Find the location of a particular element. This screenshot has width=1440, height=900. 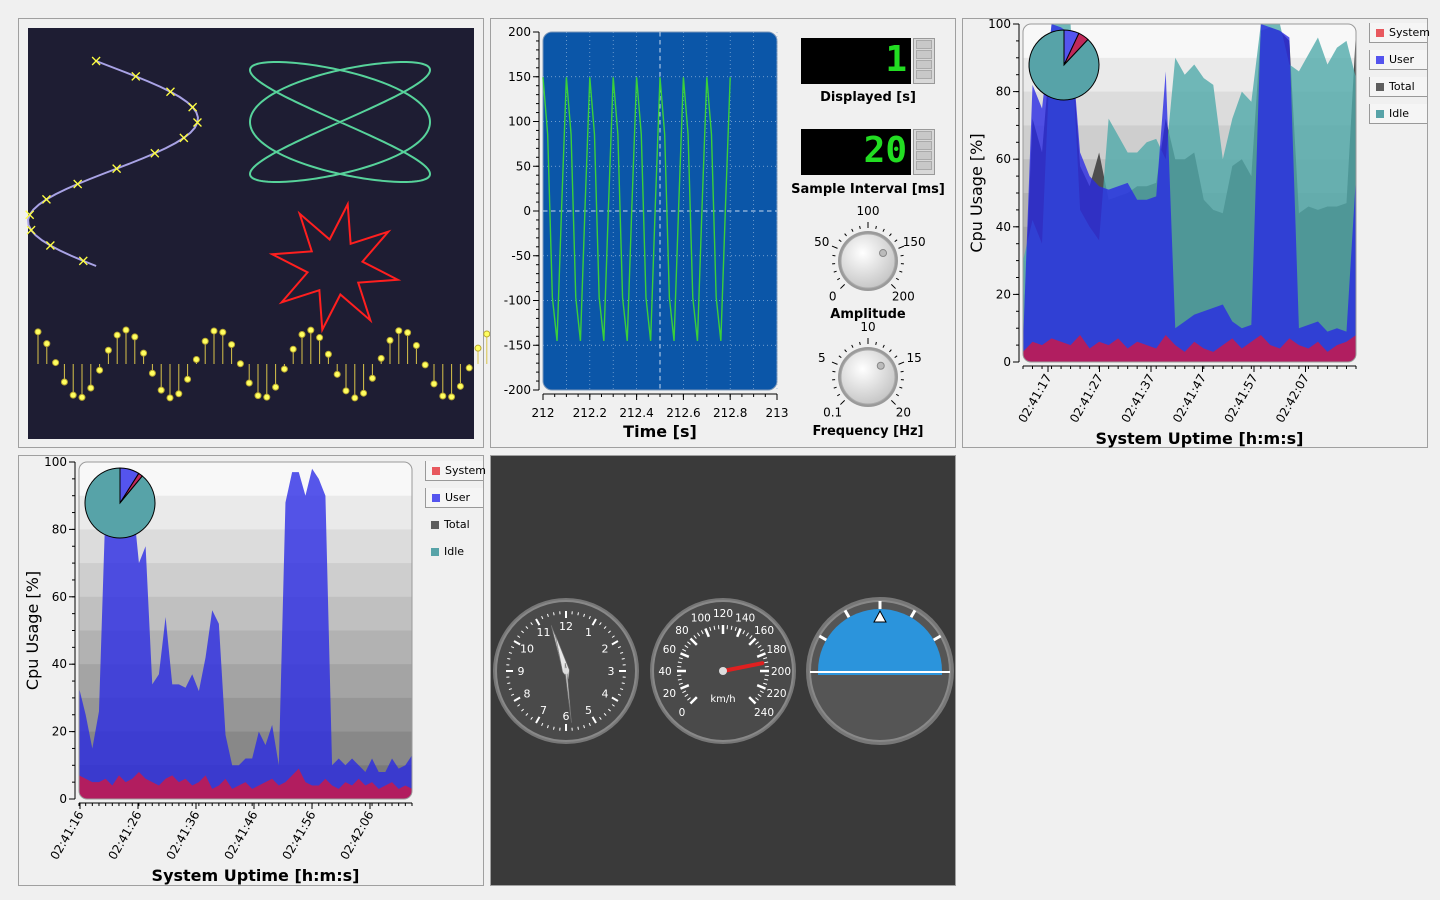

svg-text: 160 is located at coordinates (764, 631).